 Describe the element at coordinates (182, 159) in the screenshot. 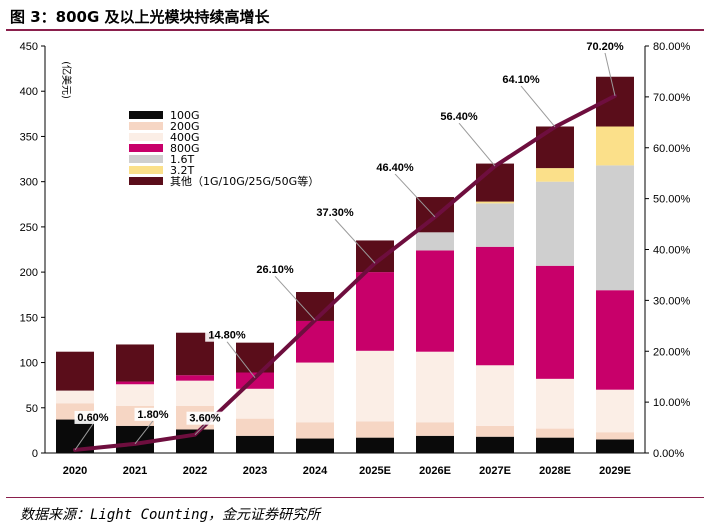

I see `legend-label: 1.6T` at that location.